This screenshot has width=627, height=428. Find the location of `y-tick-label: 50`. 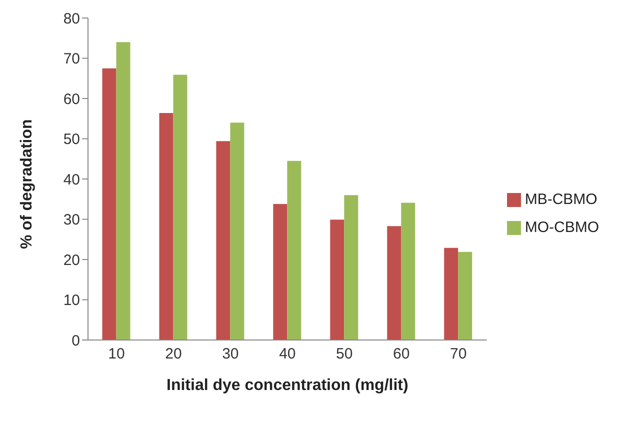

y-tick-label: 50 is located at coordinates (71, 139).